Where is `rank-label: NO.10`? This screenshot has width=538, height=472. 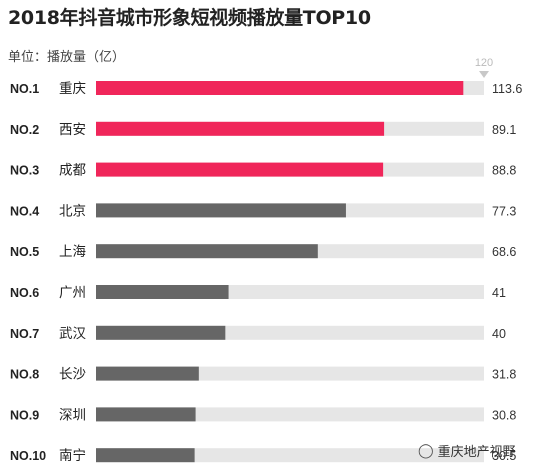
rank-label: NO.10 is located at coordinates (28, 456).